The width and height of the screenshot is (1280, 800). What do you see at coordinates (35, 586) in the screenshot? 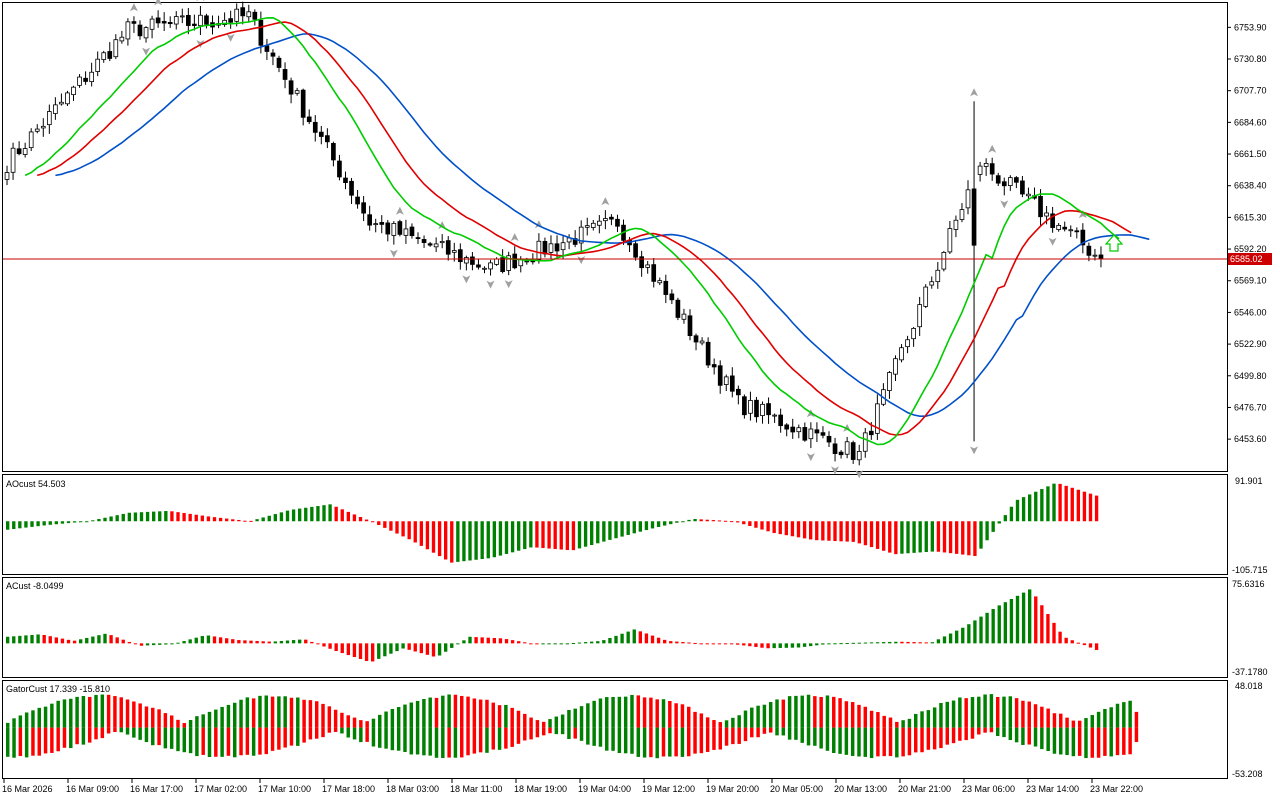
I see `ac-indicator-label: ACust -8.0499` at bounding box center [35, 586].